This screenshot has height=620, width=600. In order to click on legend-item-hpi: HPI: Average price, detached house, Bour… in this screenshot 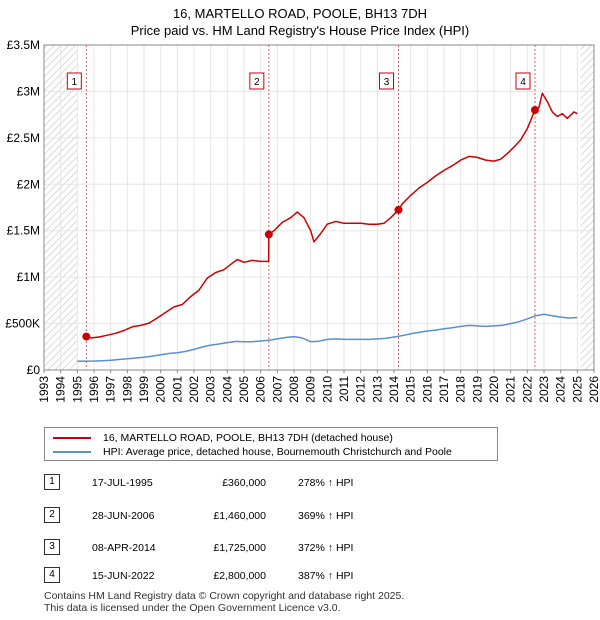, I will do `click(252, 452)`.